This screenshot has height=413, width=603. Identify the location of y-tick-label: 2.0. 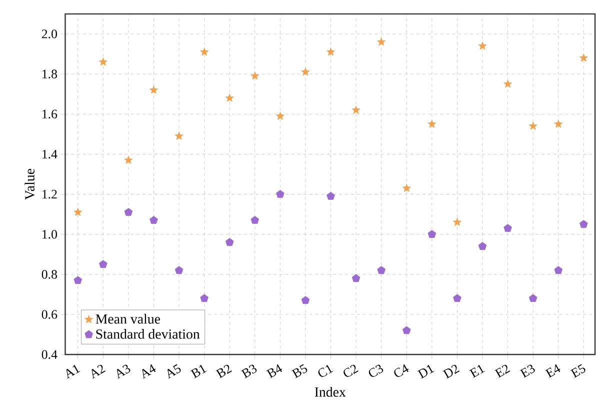
(49, 33).